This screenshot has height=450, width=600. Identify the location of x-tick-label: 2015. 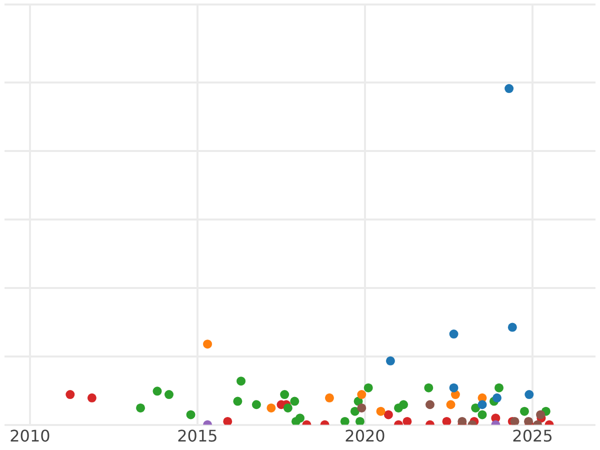
(197, 436).